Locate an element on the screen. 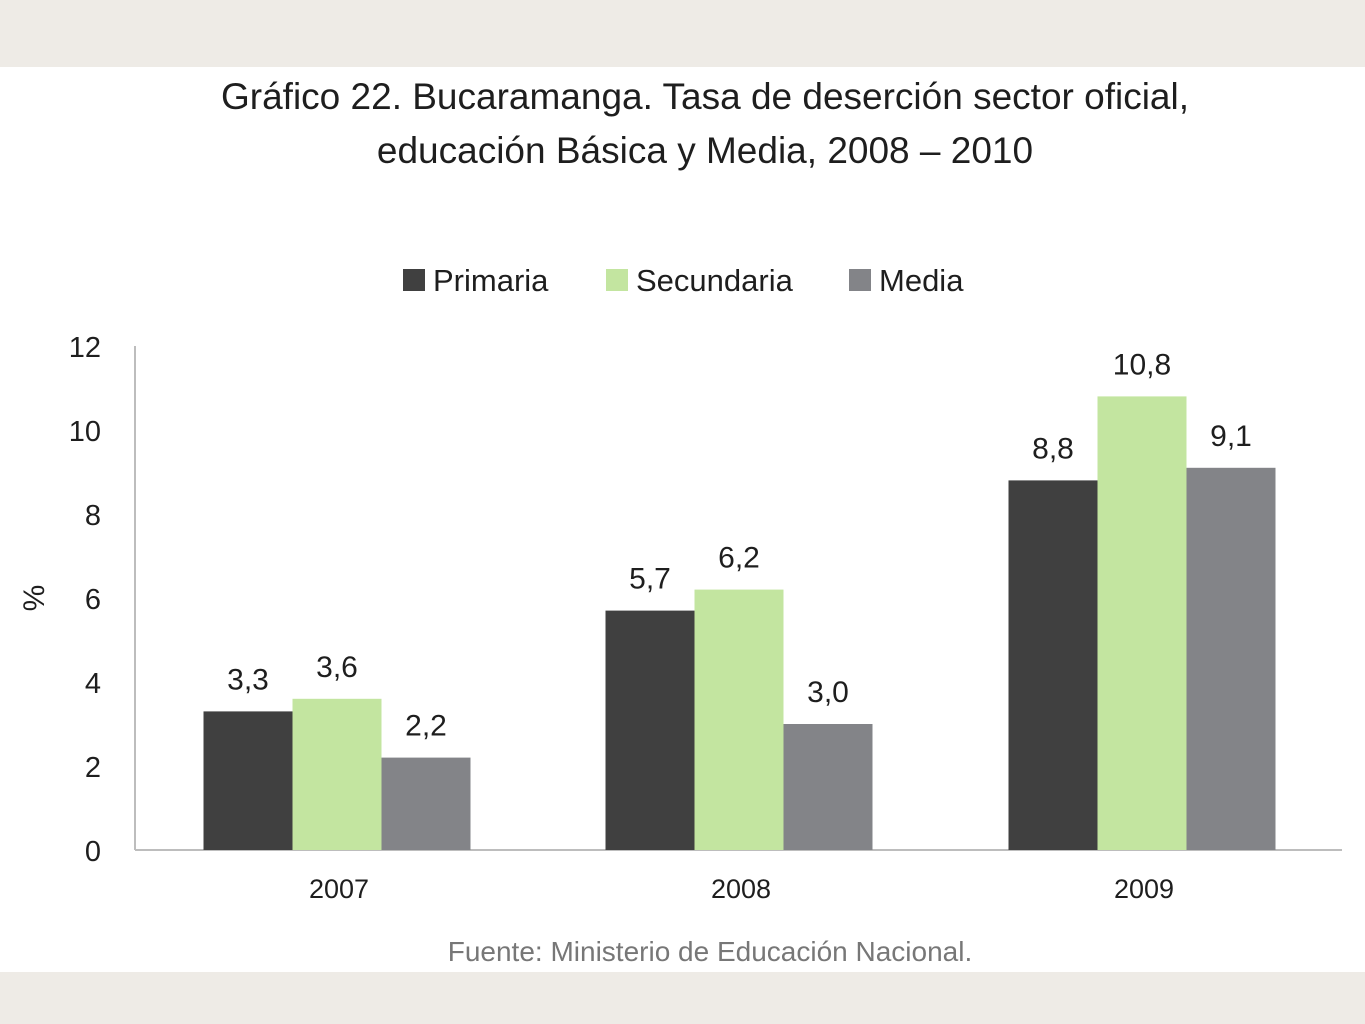  data-label: 3,3 is located at coordinates (248, 679).